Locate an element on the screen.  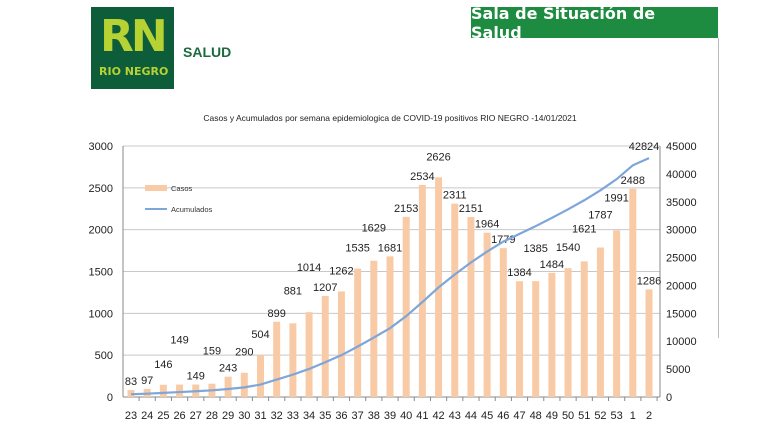
bar-data-label: 2311 is located at coordinates (455, 196).